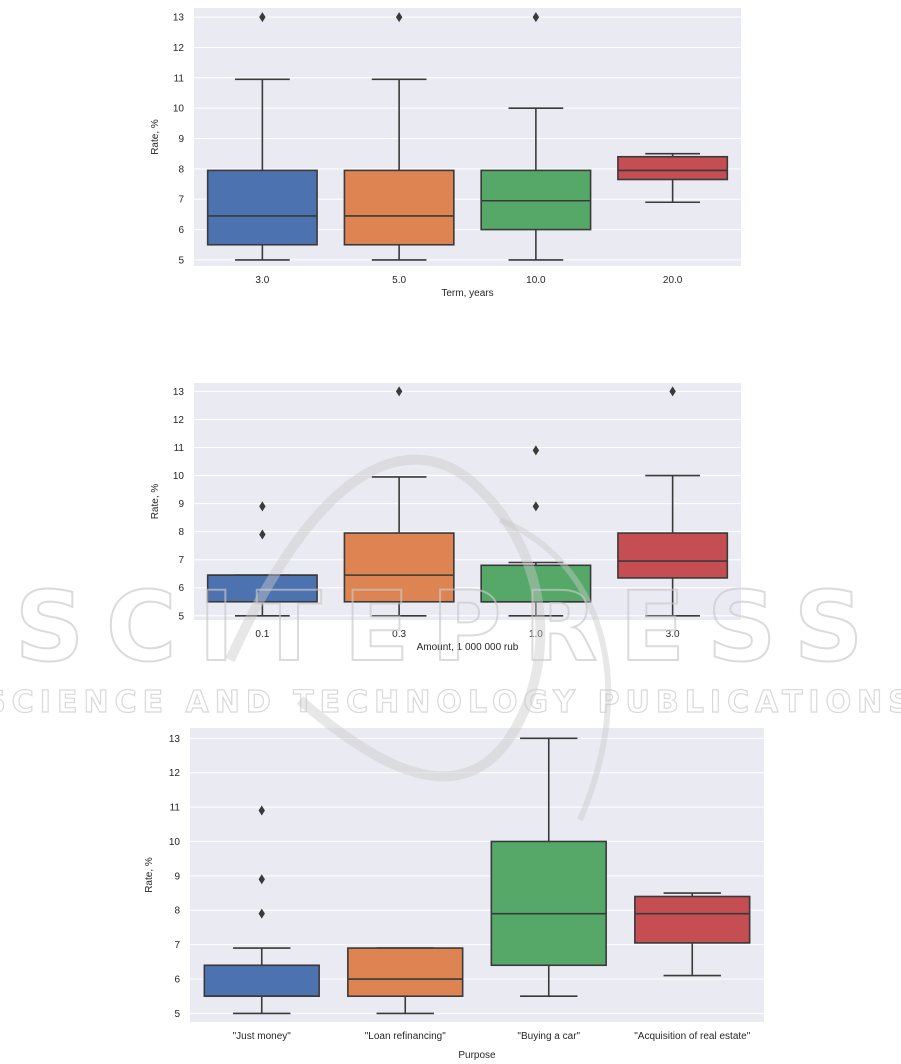  I want to click on x-tick-label: "Loan refinancing", so click(405, 1036).